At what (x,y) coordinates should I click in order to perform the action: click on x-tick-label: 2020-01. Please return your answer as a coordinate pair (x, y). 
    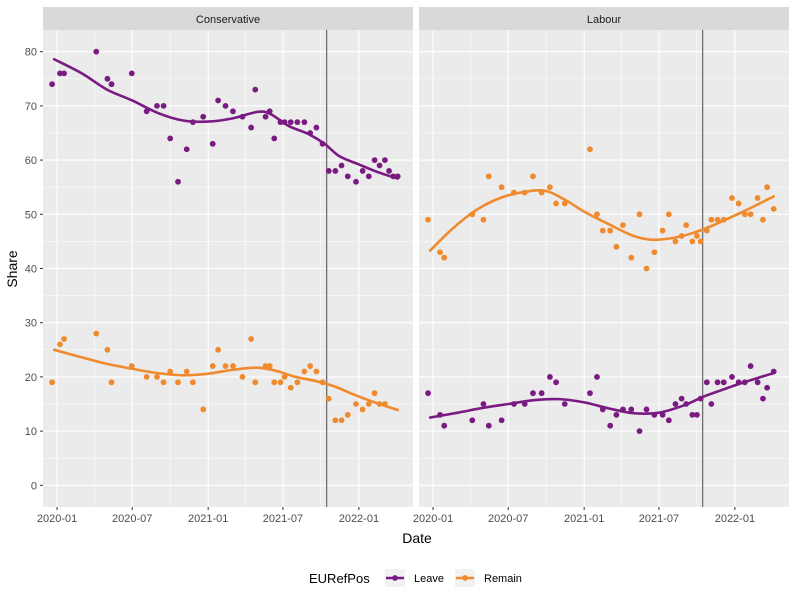
    Looking at the image, I should click on (433, 519).